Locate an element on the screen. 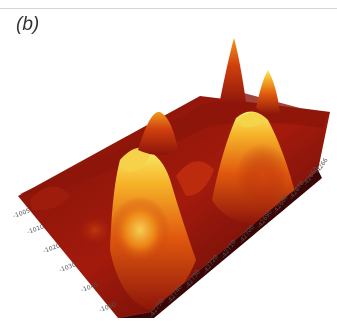  surface-peak-far-right is located at coordinates (268, 92).